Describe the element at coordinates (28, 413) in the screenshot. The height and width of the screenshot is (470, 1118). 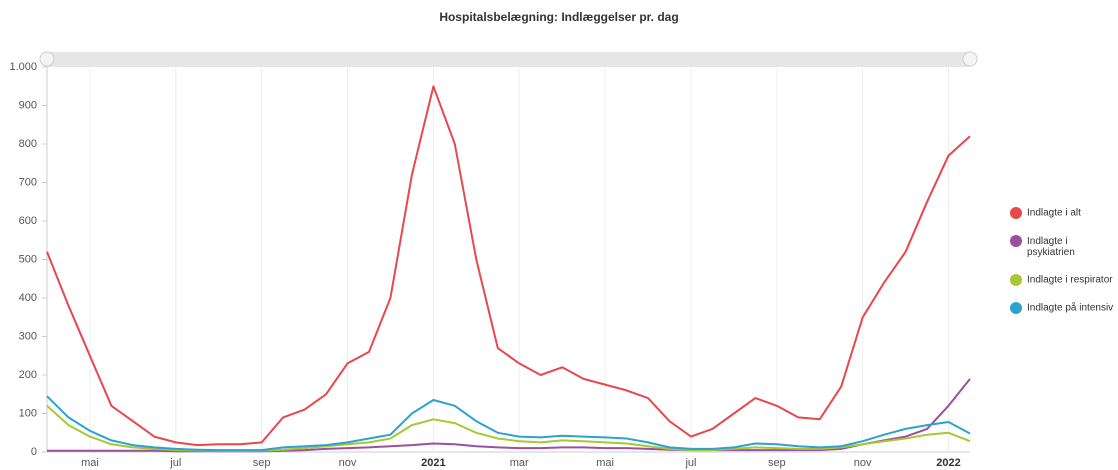
I see `y-tick-label: 100` at that location.